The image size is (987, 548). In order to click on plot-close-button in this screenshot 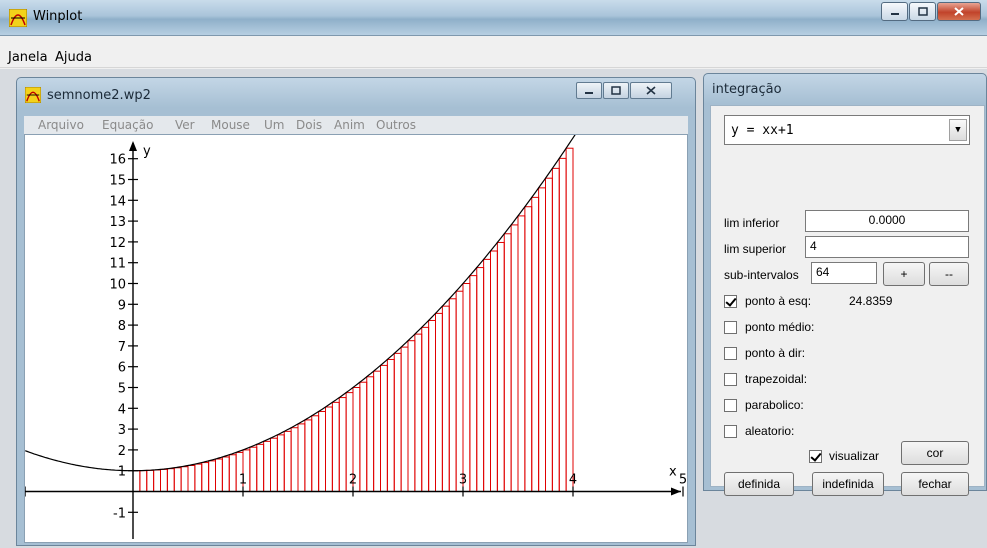, I will do `click(651, 90)`.